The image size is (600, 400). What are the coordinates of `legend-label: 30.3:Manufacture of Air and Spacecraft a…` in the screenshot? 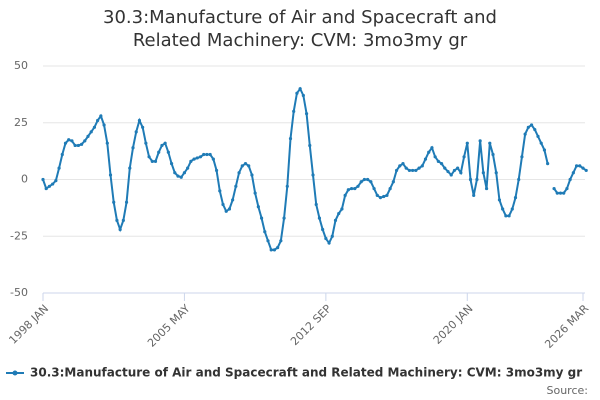 It's located at (306, 373).